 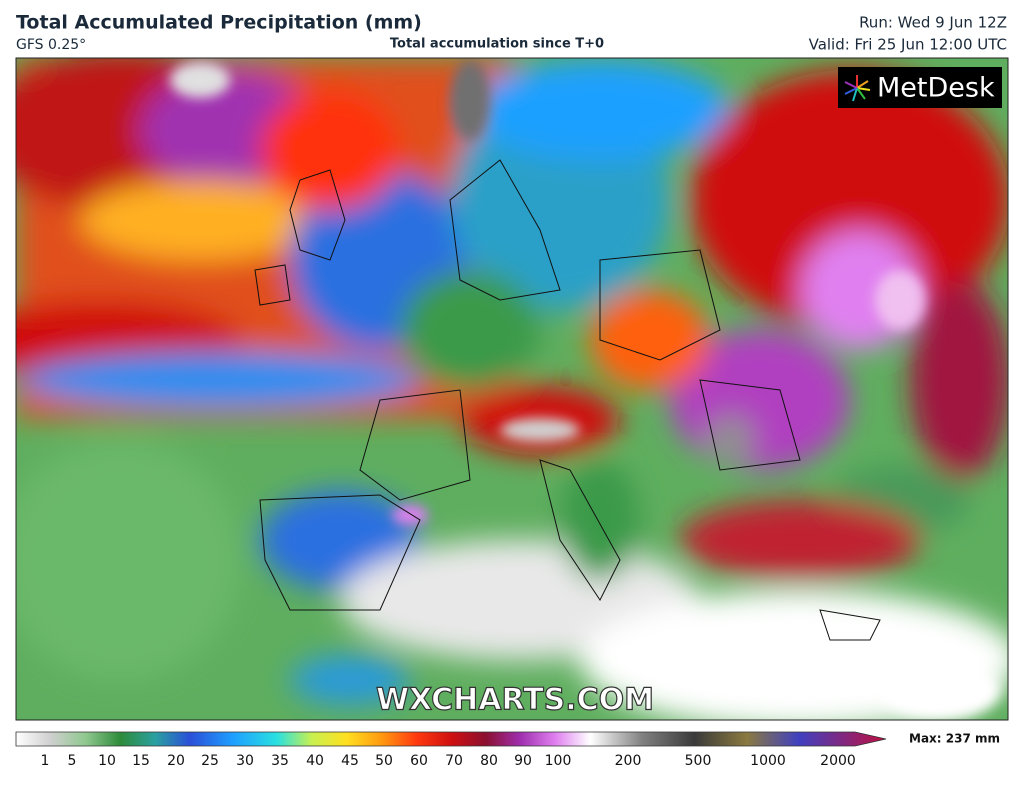 What do you see at coordinates (107, 761) in the screenshot?
I see `colorbar-tick-label: 10` at bounding box center [107, 761].